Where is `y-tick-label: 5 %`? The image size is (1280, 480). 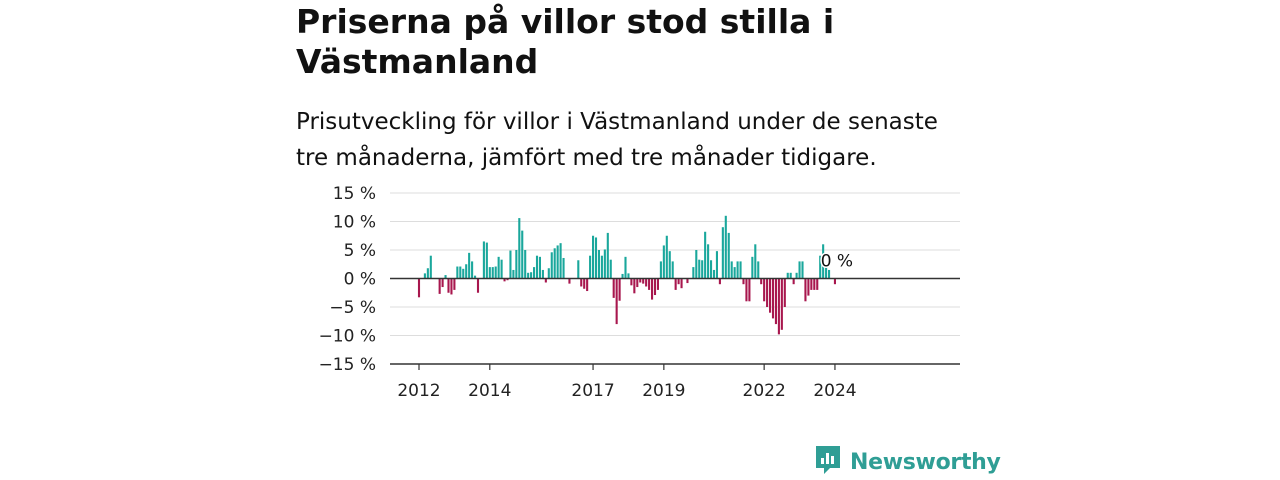 y-tick-label: 5 % is located at coordinates (360, 251).